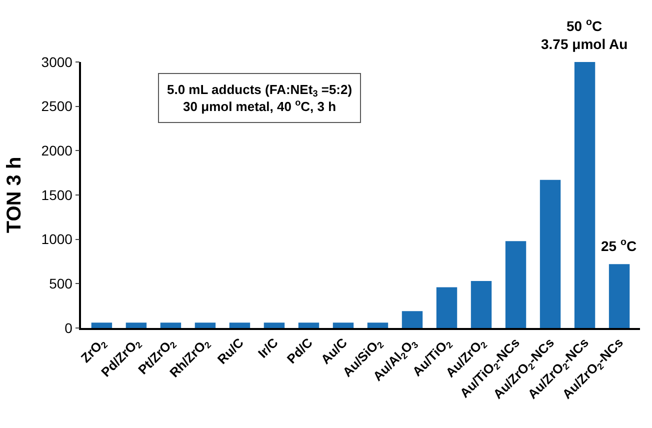 This screenshot has height=428, width=652. I want to click on text: 5.0 mL adducts (FA:NEt$_{3}$ =5:2) 30 μmol metal, 40 $^{o}$C, 3 h, so click(259, 98).